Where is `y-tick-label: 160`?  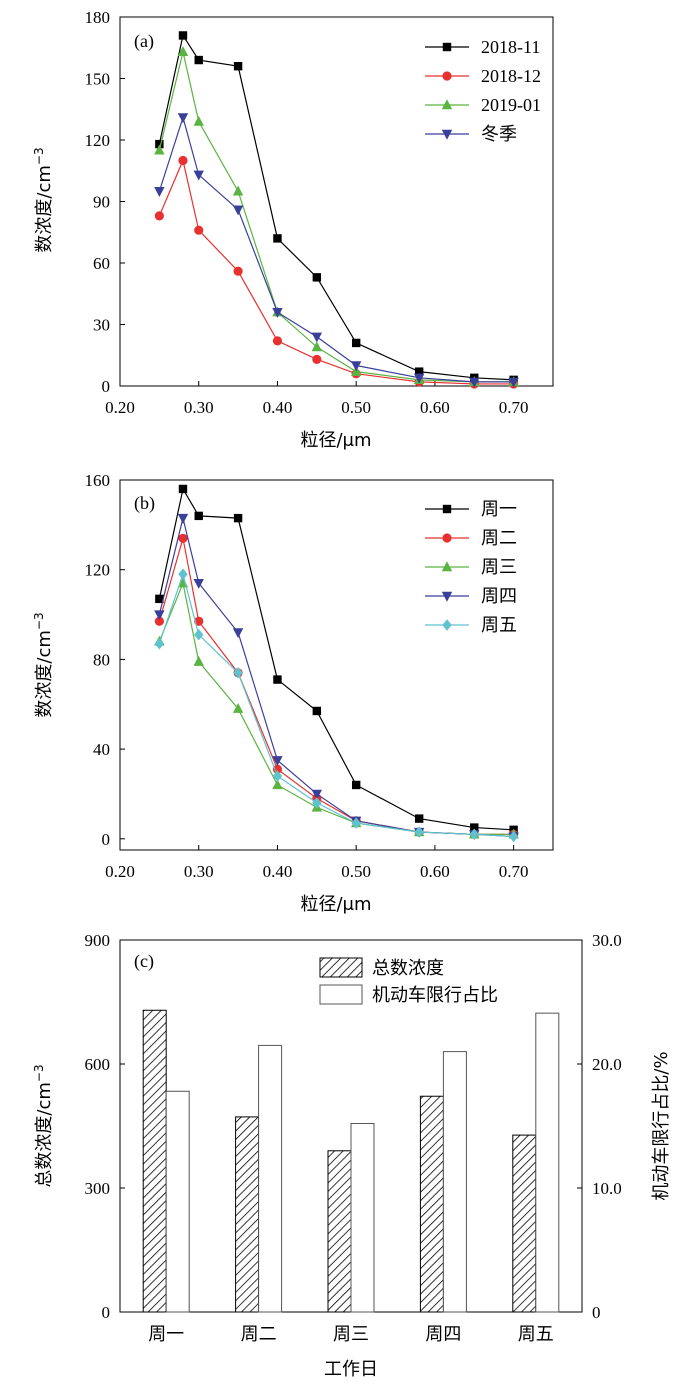 y-tick-label: 160 is located at coordinates (98, 480).